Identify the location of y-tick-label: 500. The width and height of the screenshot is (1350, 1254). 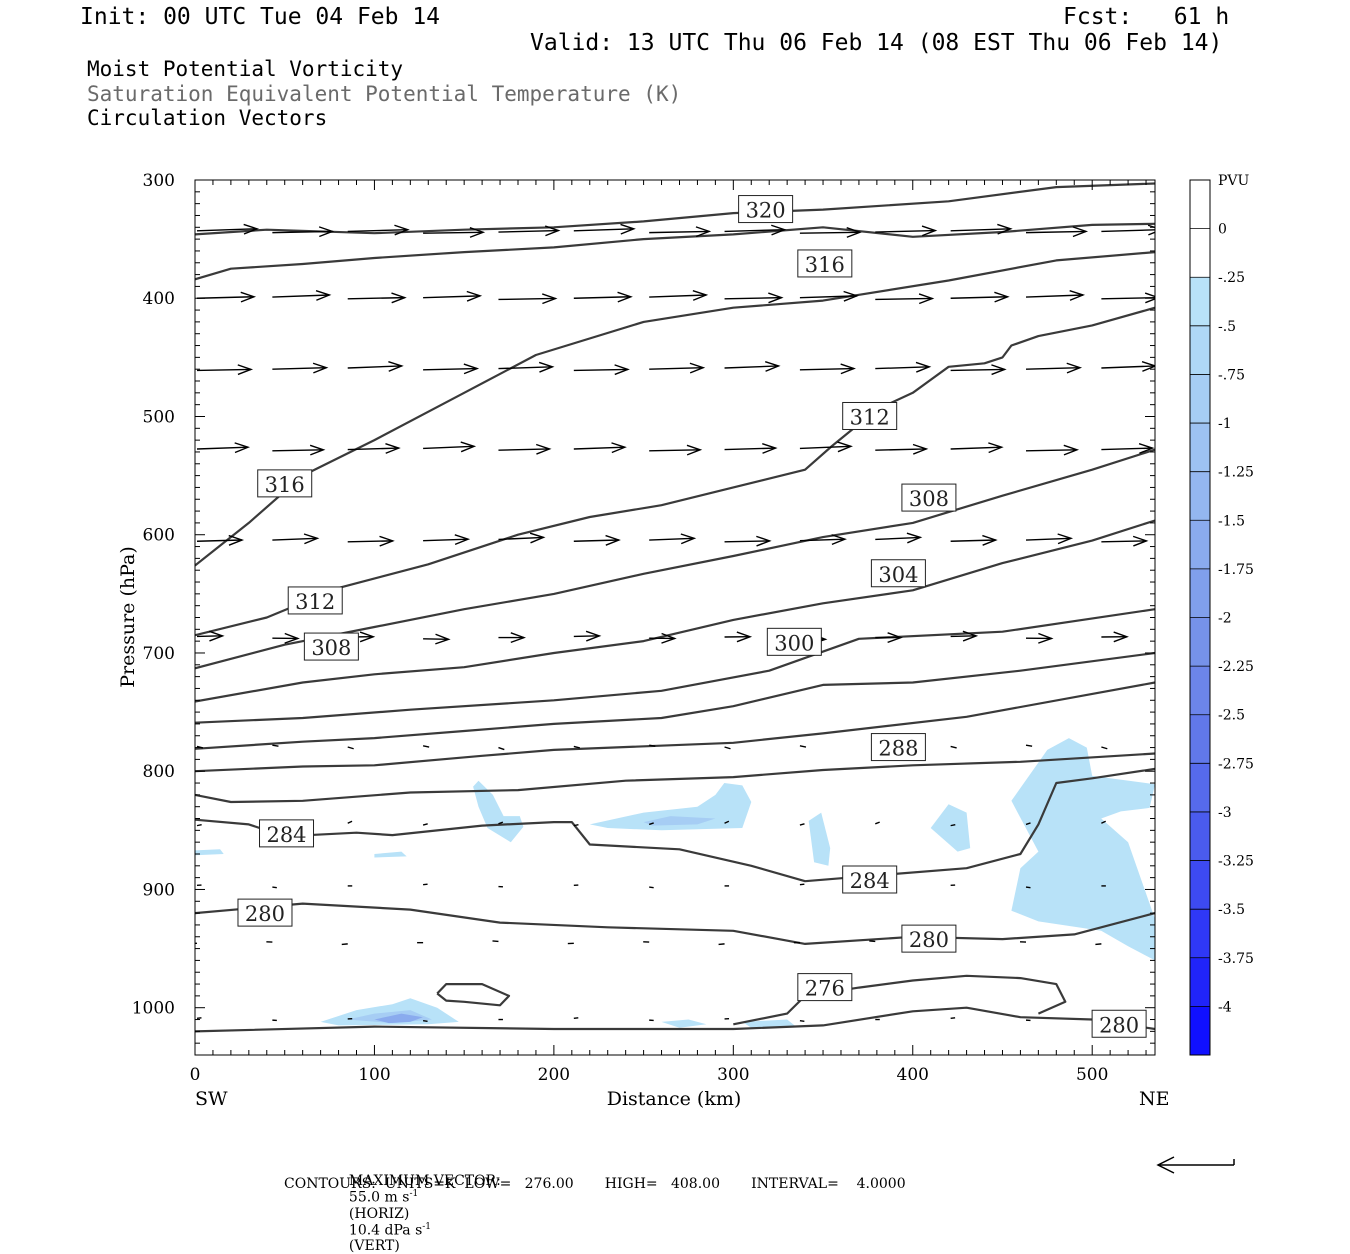
(159, 417).